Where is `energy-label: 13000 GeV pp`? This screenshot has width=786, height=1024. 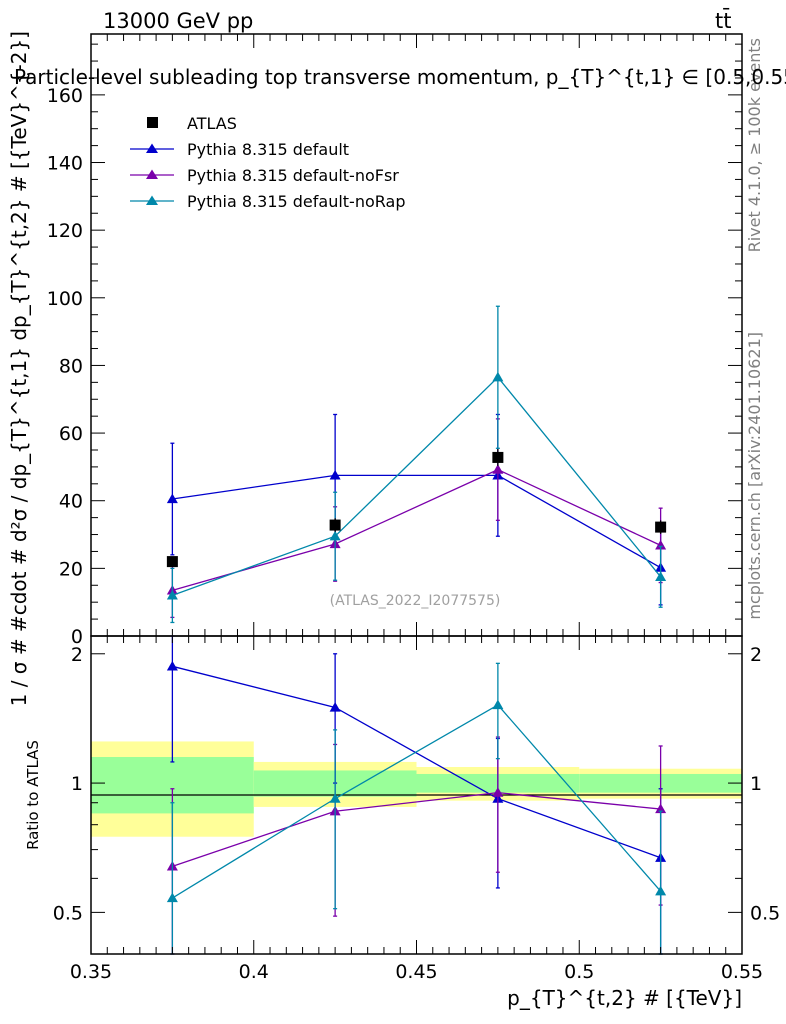 energy-label: 13000 GeV pp is located at coordinates (178, 21).